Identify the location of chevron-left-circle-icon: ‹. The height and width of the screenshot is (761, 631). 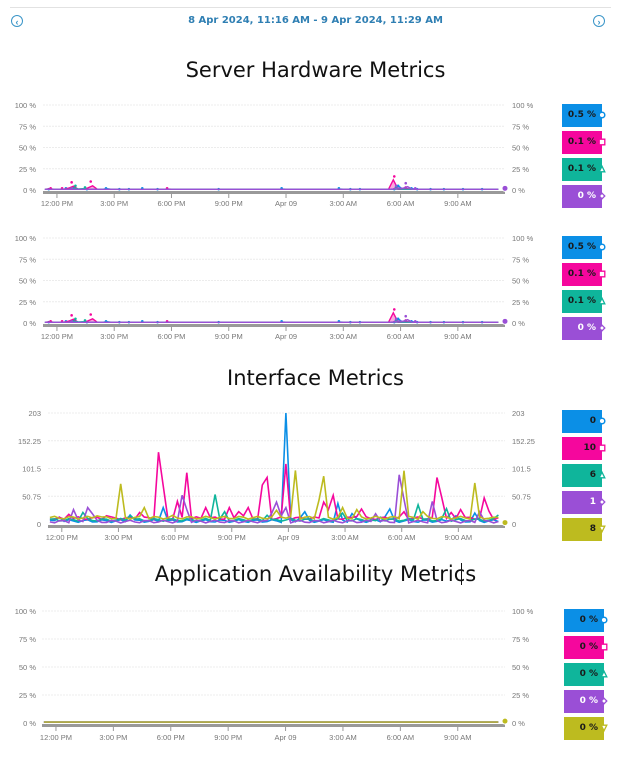
(17, 22).